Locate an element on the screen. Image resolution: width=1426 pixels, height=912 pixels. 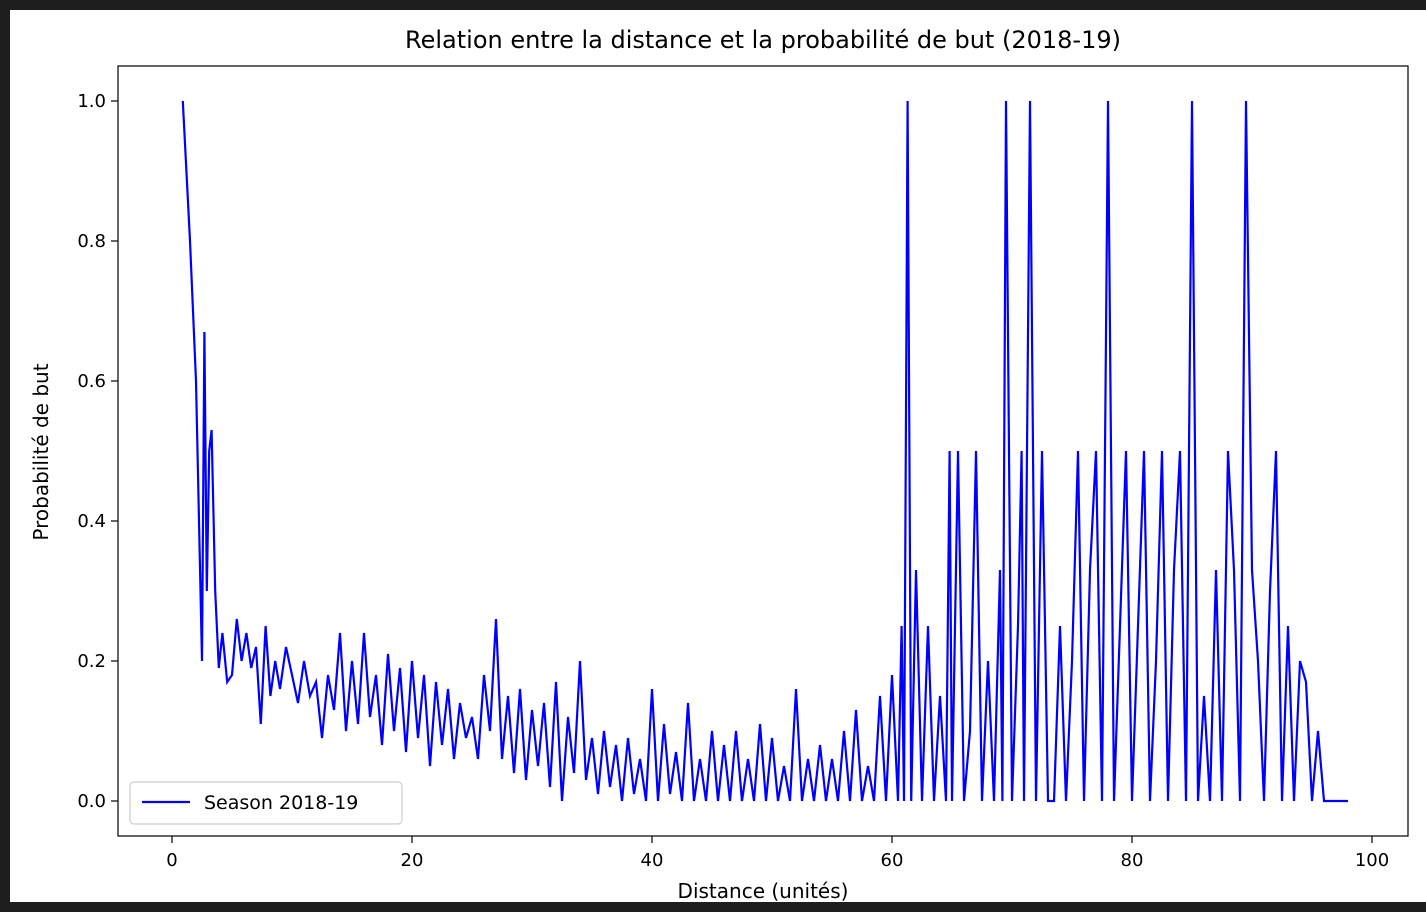
x-tick-label: 20 is located at coordinates (412, 860).